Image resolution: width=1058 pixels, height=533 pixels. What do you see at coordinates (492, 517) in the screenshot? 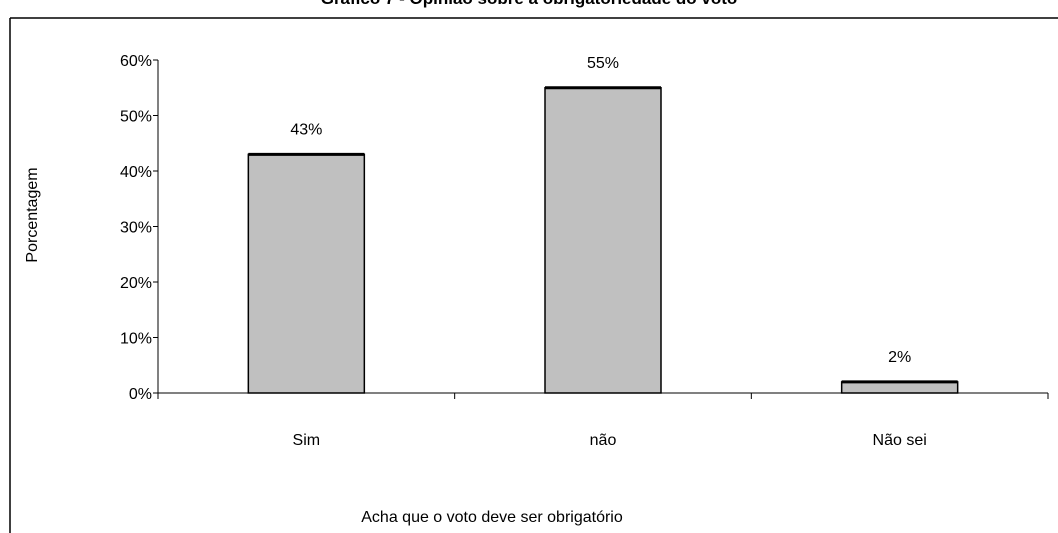
I see `x-axis-label: Acha que o voto deve ser obrigatório` at bounding box center [492, 517].